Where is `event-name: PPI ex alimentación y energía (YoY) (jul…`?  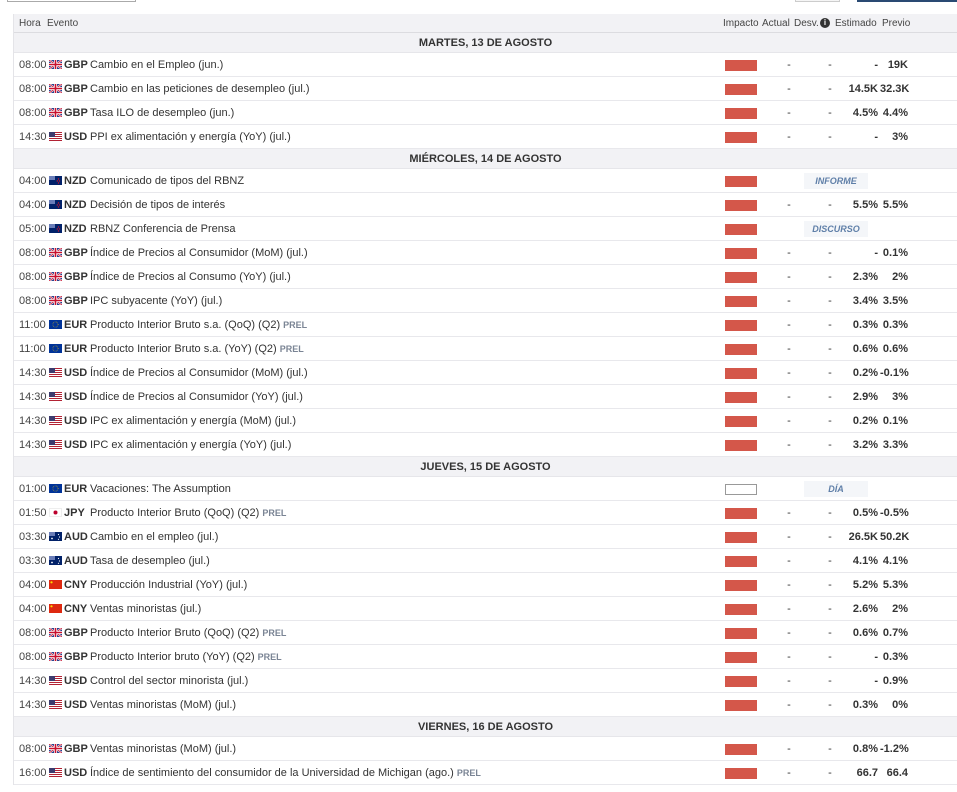 event-name: PPI ex alimentación y energía (YoY) (jul… is located at coordinates (190, 137).